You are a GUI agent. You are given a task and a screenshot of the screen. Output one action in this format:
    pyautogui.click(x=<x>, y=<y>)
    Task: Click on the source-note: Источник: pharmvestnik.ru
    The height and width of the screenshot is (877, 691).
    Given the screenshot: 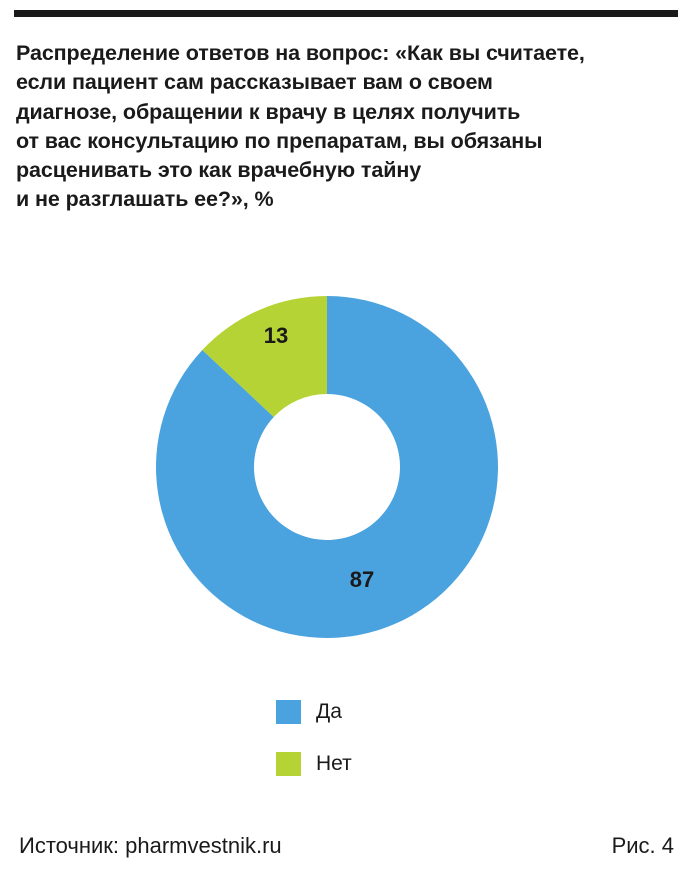 What is the action you would take?
    pyautogui.click(x=150, y=845)
    